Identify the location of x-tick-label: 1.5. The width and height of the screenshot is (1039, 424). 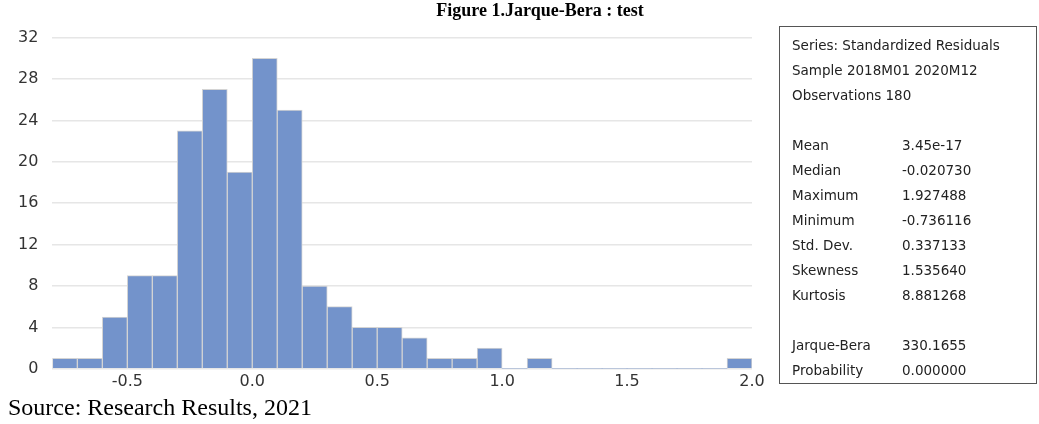
(627, 380).